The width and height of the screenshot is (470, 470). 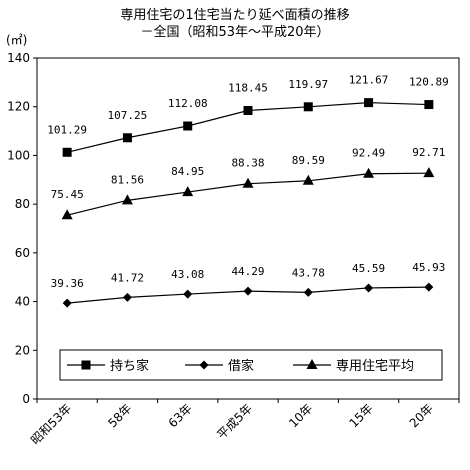 I want to click on data-label-0-6: 120.89, so click(x=429, y=82).